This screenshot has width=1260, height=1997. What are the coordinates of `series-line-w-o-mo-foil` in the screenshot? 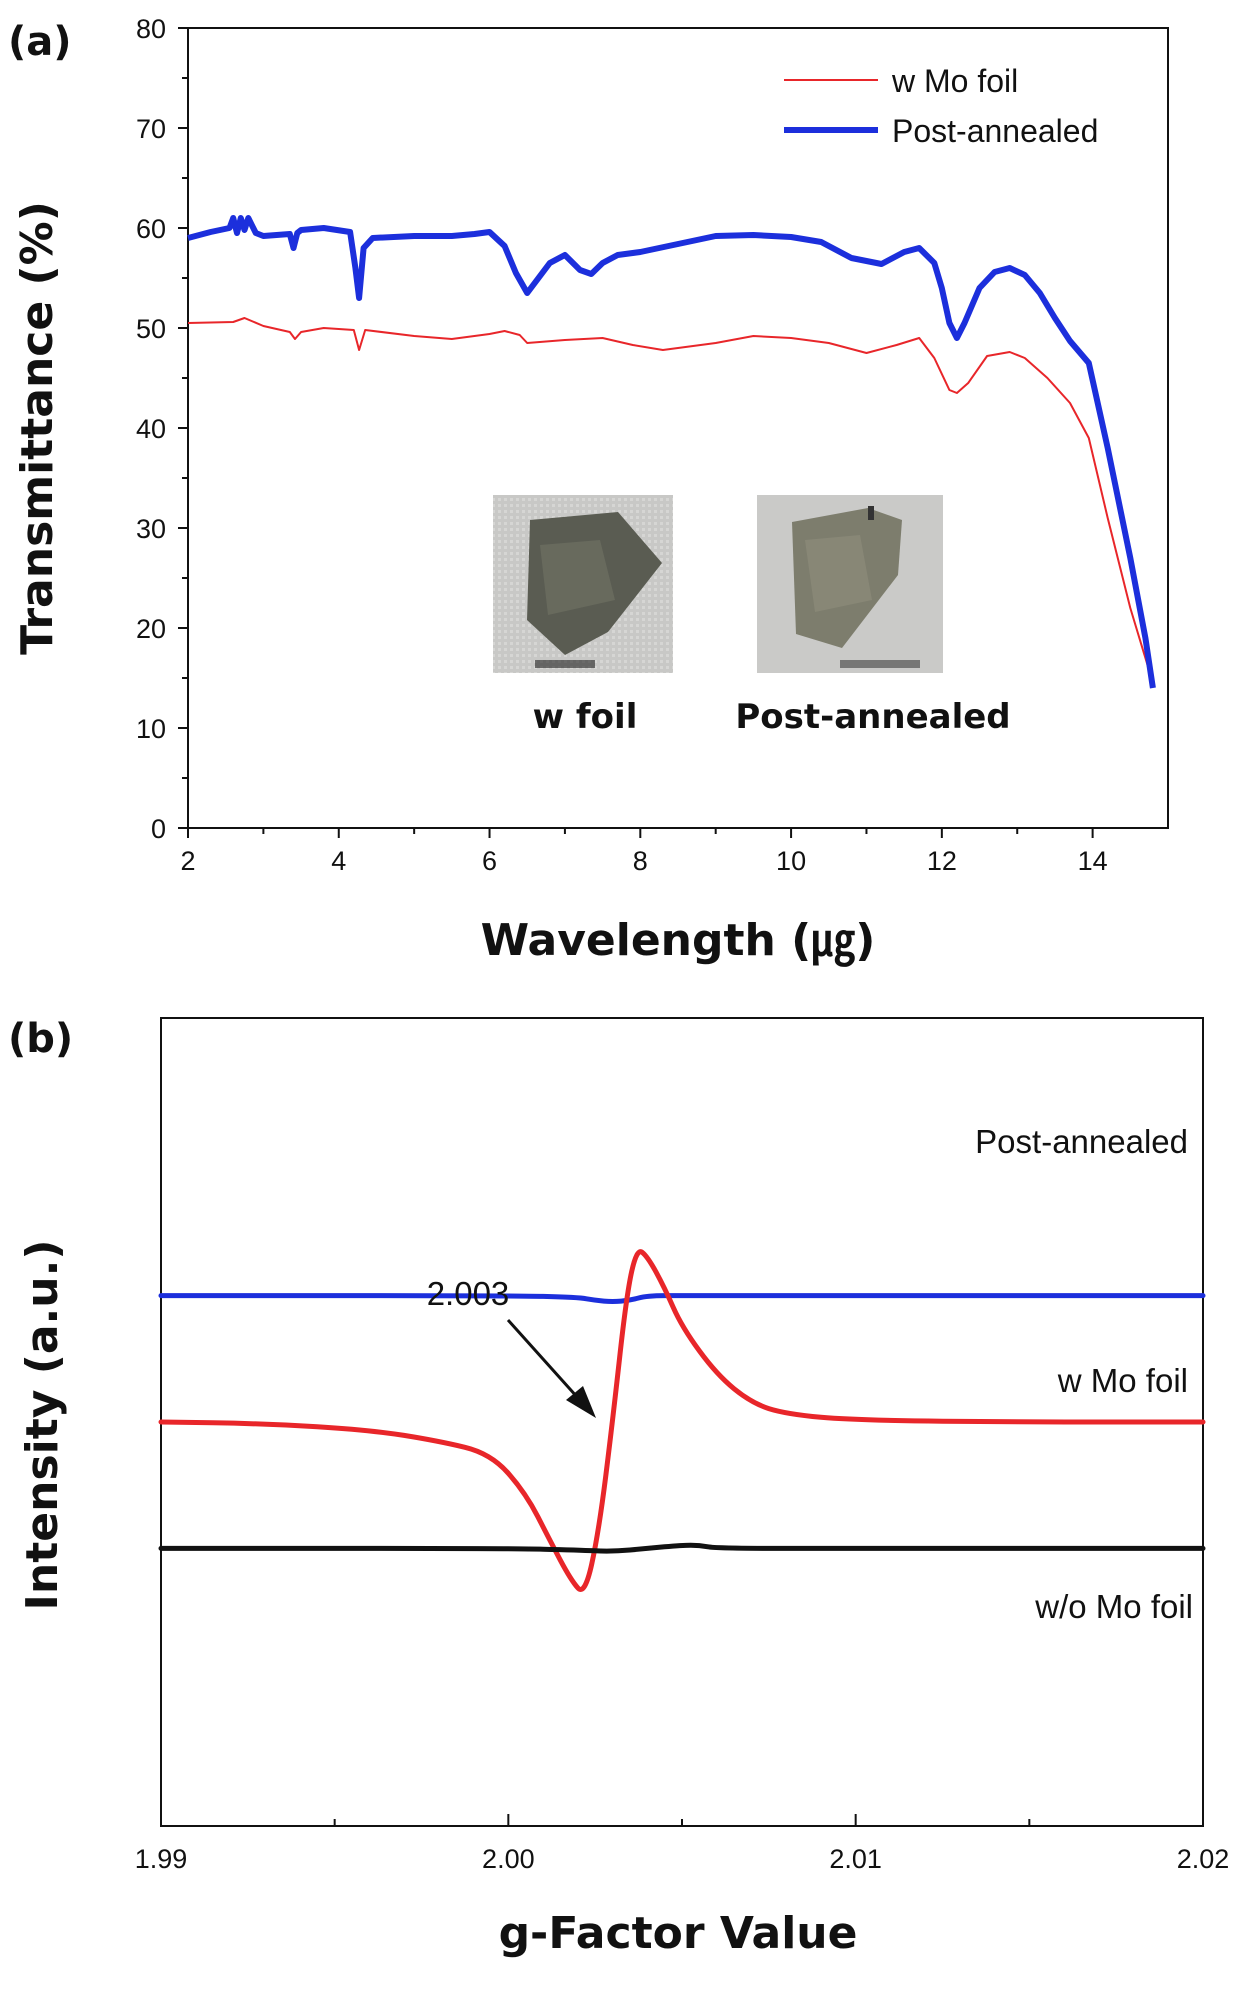 It's located at (682, 1548).